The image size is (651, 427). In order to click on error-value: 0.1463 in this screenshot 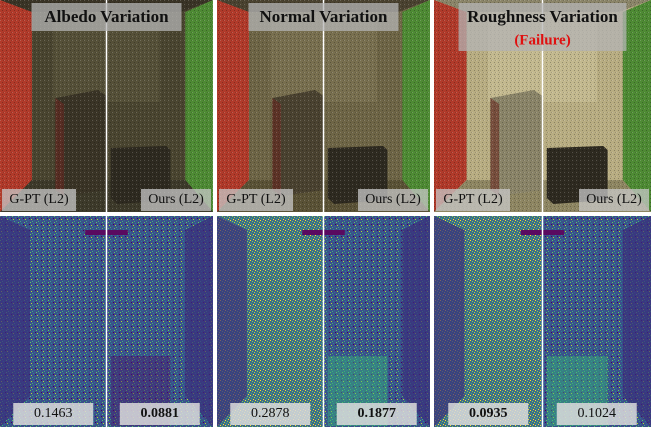, I will do `click(53, 413)`.